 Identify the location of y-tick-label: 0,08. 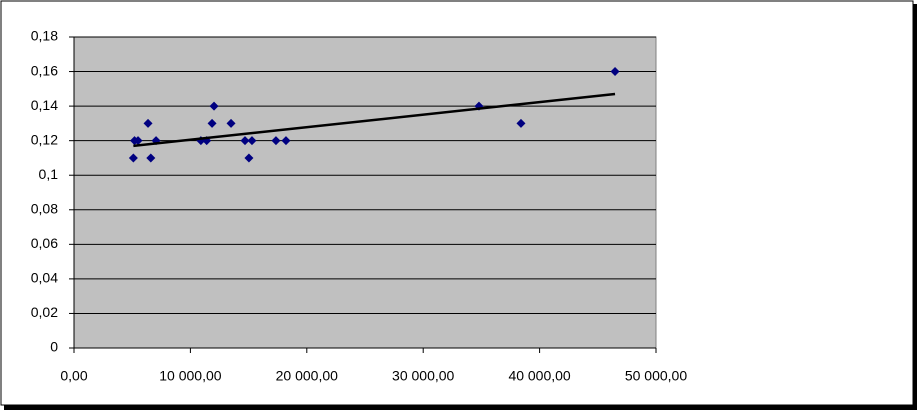
(44, 208).